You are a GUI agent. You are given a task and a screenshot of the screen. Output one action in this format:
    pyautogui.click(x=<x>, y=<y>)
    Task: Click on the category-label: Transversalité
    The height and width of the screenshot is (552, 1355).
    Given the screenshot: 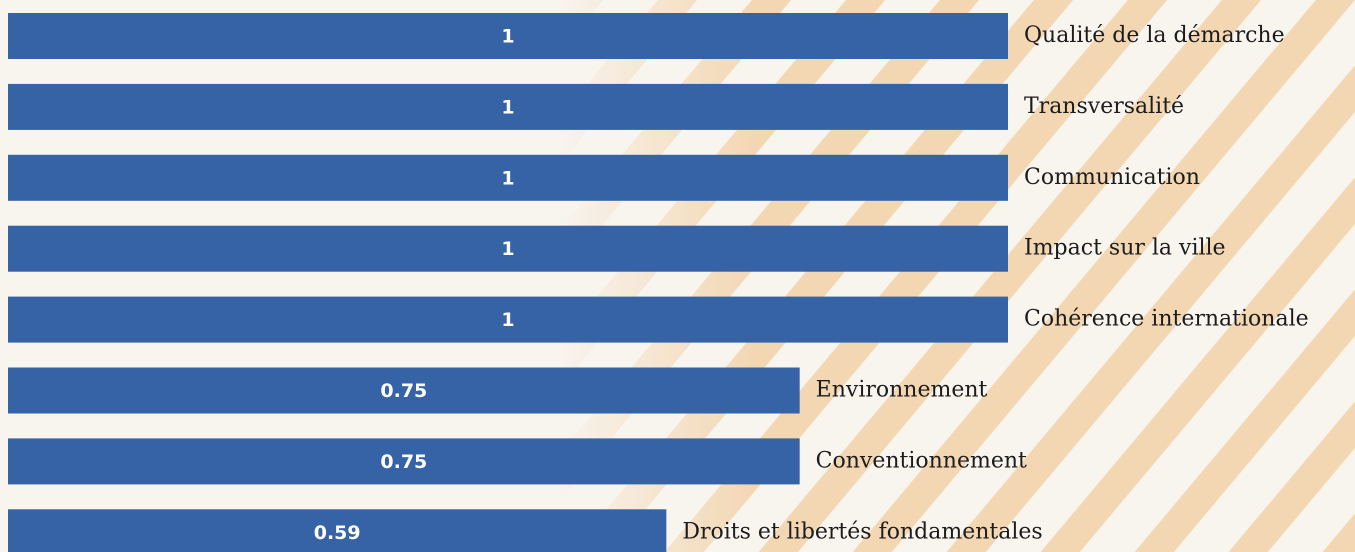 What is the action you would take?
    pyautogui.click(x=1104, y=106)
    